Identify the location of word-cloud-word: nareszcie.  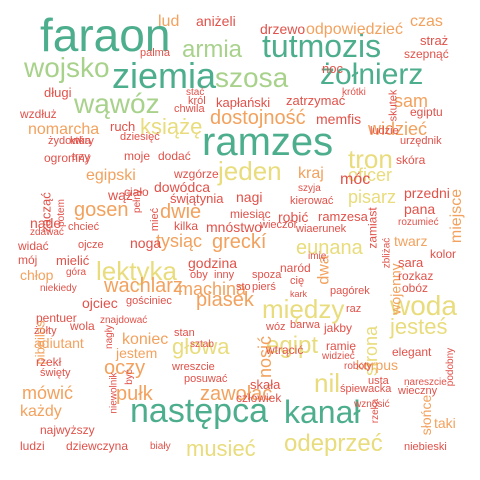
(425, 382).